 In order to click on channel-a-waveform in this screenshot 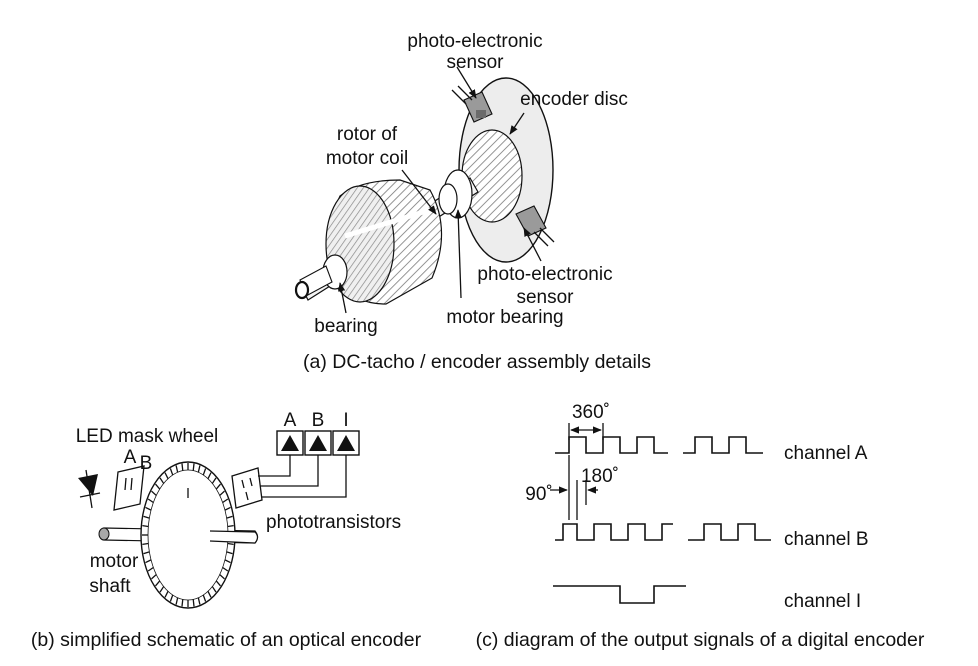, I will do `click(659, 445)`.